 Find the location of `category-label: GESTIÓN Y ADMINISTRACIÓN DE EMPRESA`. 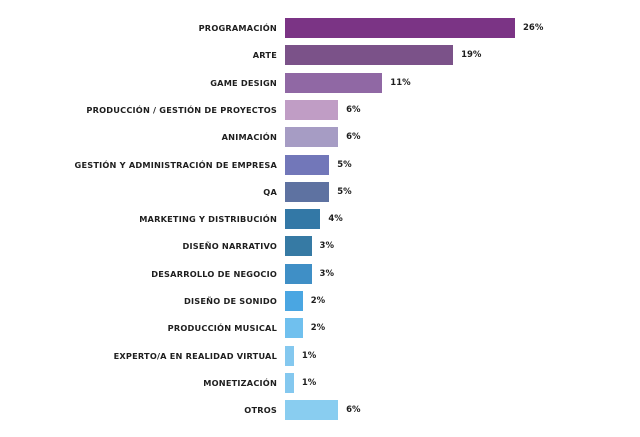

category-label: GESTIÓN Y ADMINISTRACIÓN DE EMPRESA is located at coordinates (175, 164).